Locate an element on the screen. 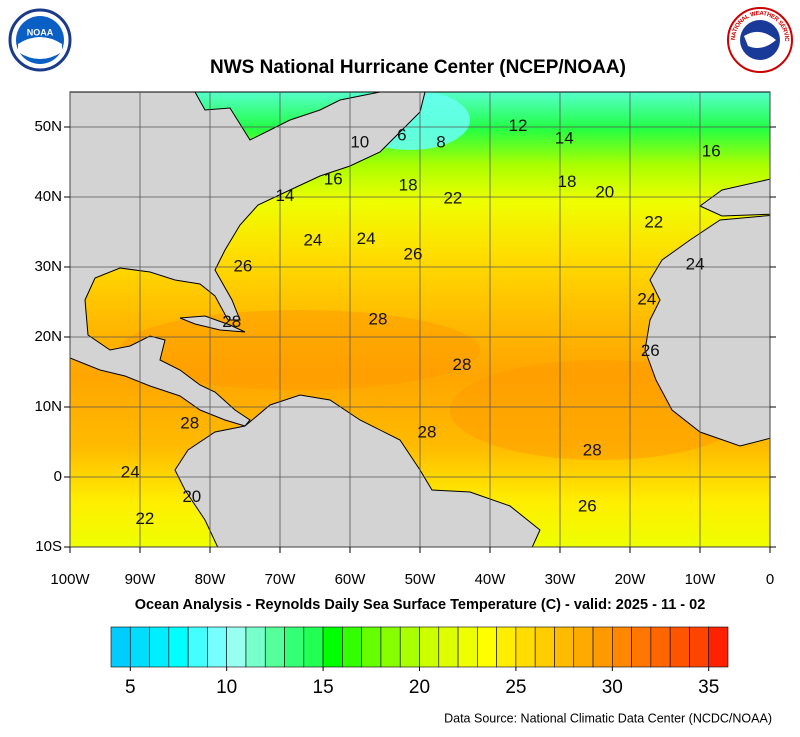 Image resolution: width=800 pixels, height=737 pixels. lat-tick-label: 10S is located at coordinates (48, 546).